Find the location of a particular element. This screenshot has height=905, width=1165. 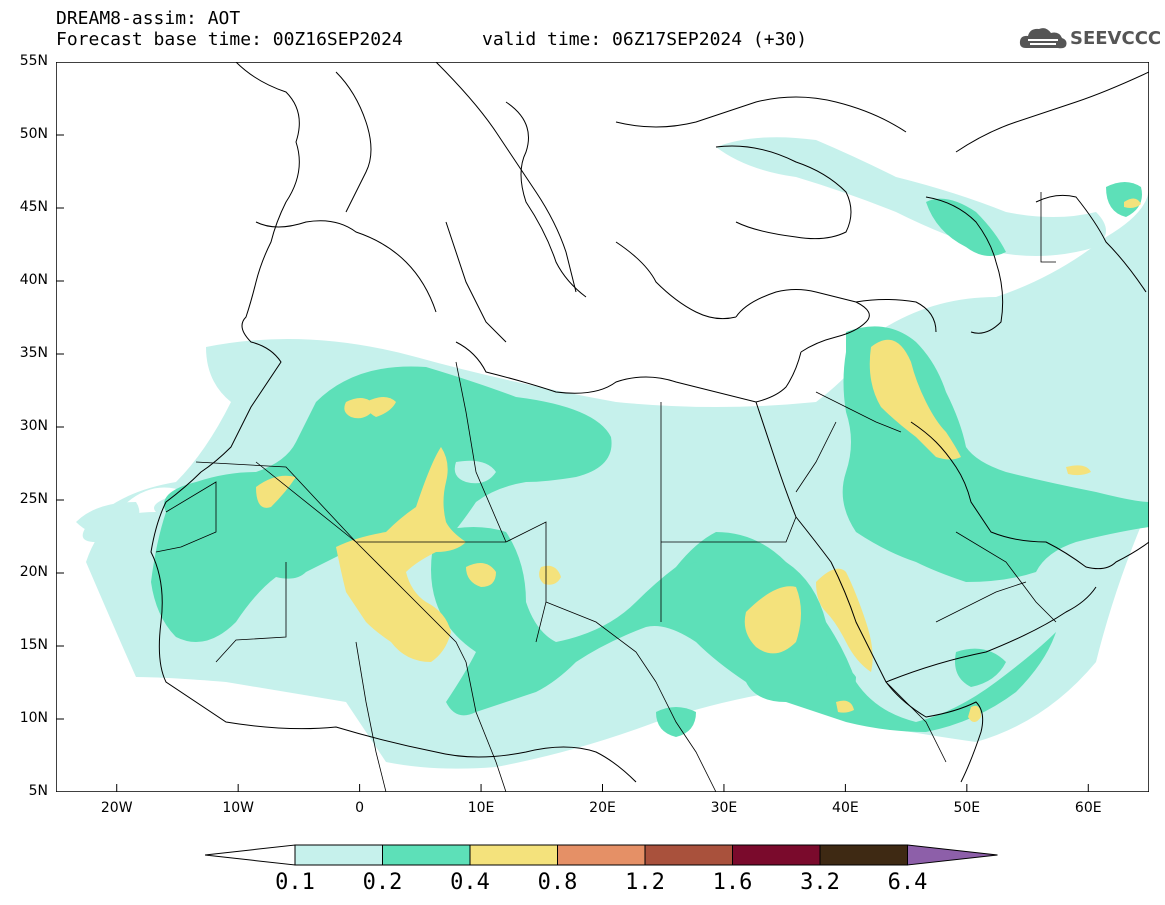

cloud-icon is located at coordinates (1043, 38).